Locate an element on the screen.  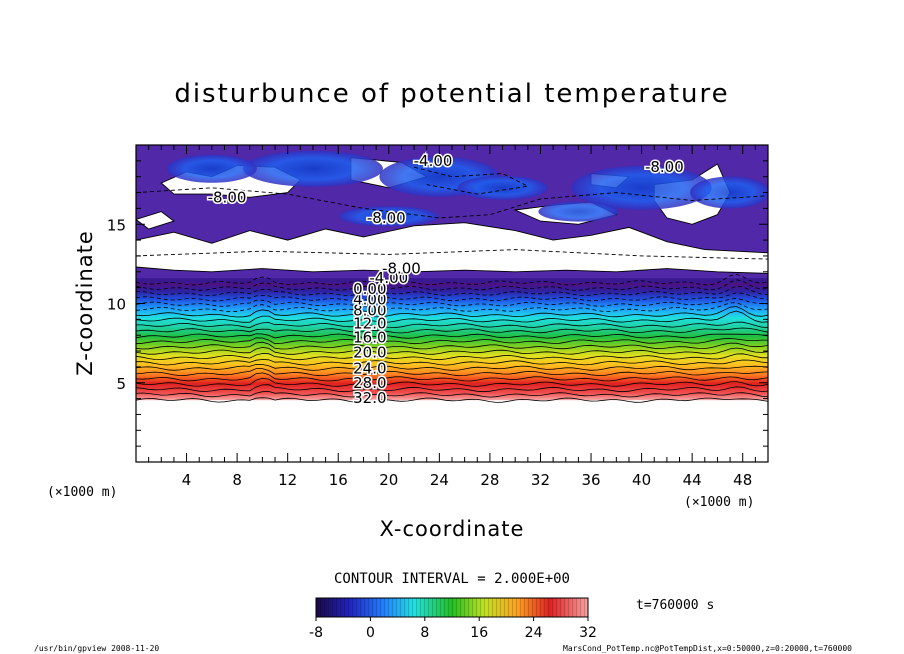
x-tick-label: 44 is located at coordinates (692, 480).